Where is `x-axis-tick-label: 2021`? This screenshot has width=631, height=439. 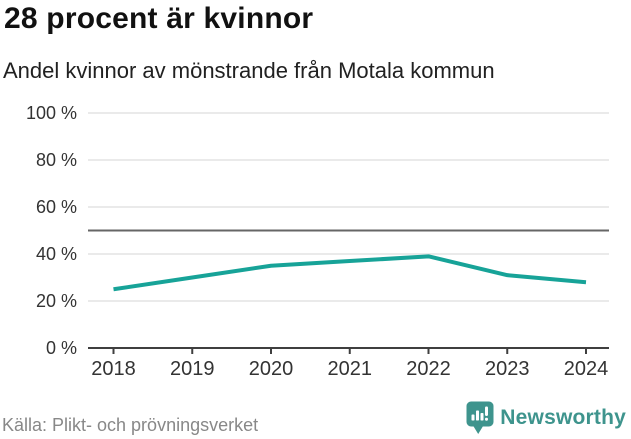
x-axis-tick-label: 2021 is located at coordinates (350, 369).